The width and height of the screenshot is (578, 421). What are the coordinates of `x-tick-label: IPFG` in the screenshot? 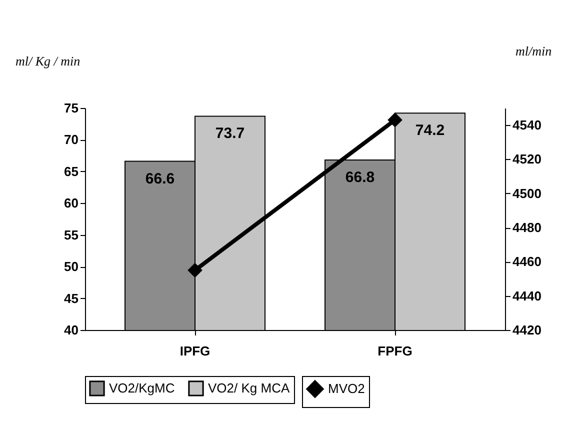 It's located at (195, 351).